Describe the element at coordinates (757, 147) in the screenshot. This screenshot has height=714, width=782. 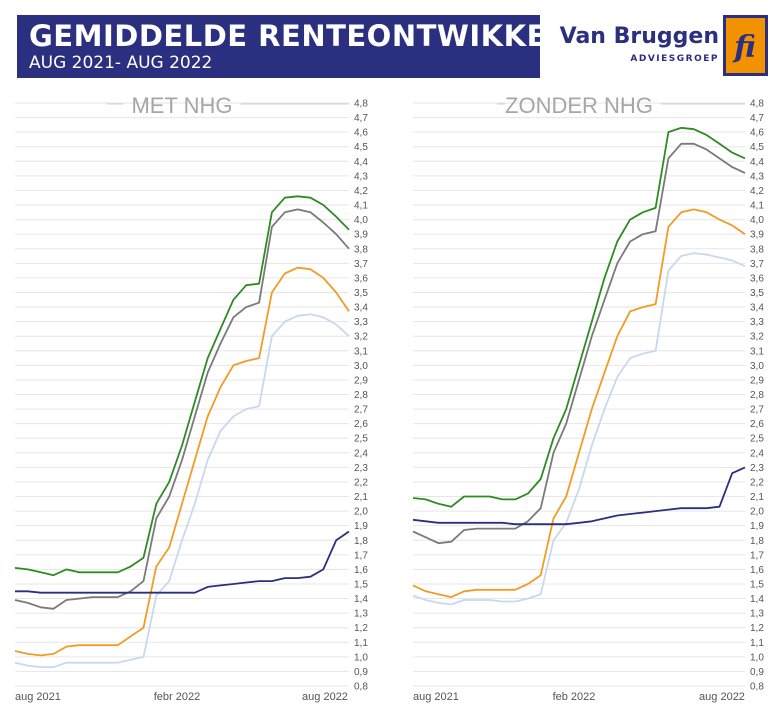
I see `y-tick-label: 4,5` at that location.